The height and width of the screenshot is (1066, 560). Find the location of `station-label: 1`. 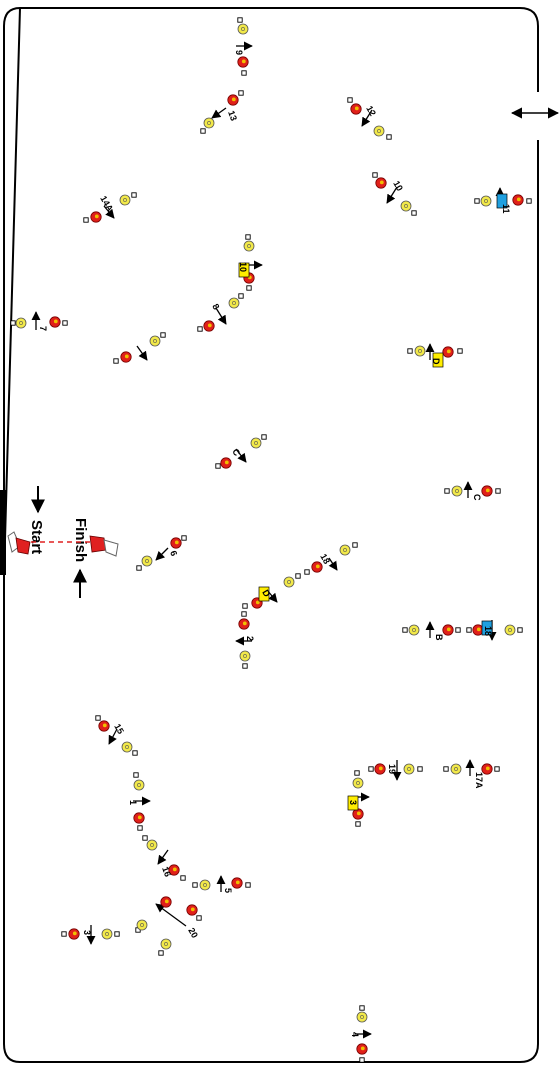

station-label: 1 is located at coordinates (133, 802).